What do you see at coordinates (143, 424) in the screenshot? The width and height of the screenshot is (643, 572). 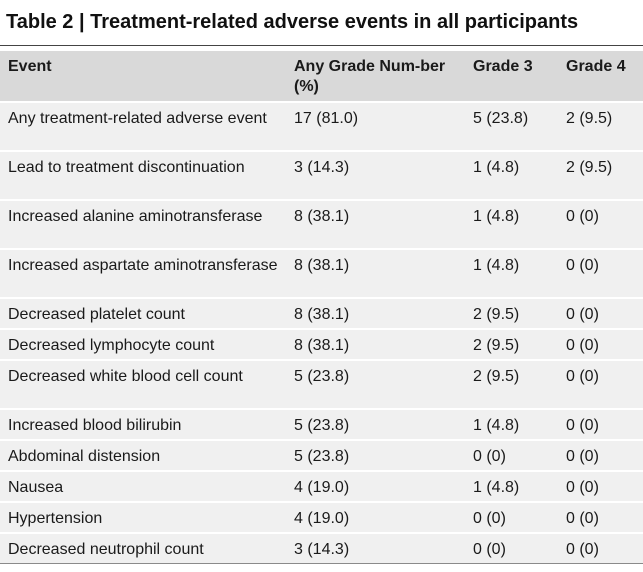 I see `event-cell: Increased blood bilirubin` at bounding box center [143, 424].